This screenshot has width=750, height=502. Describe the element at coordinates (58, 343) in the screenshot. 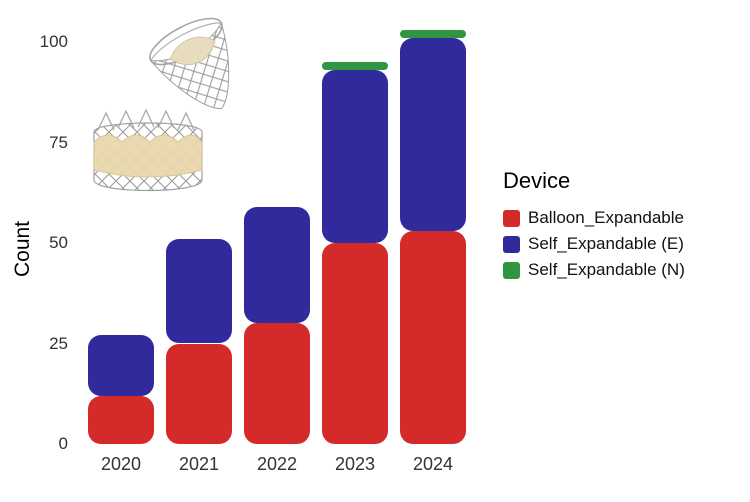

I see `y-tick-label: 25` at that location.